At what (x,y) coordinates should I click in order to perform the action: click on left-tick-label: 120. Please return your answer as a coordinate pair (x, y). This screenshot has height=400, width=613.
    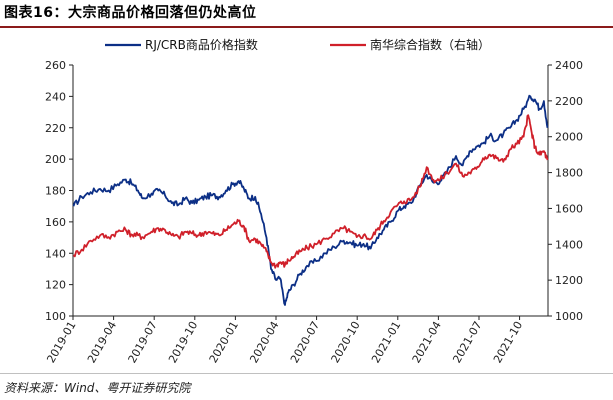
    Looking at the image, I should click on (55, 285).